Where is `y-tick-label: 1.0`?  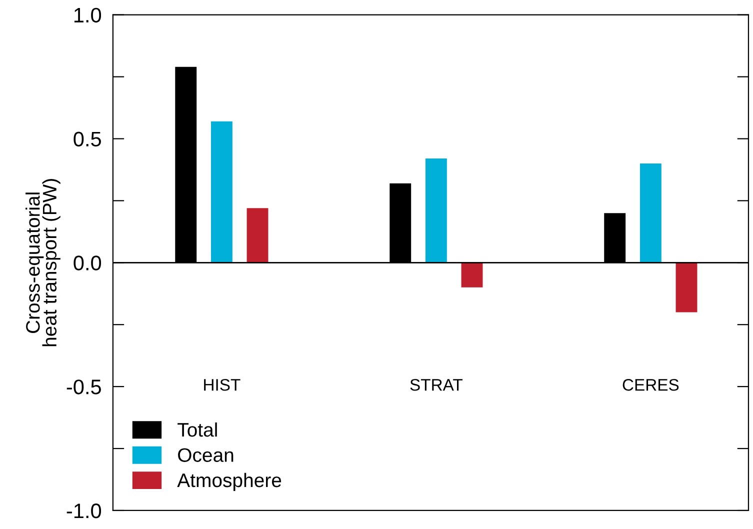 y-tick-label: 1.0 is located at coordinates (88, 15).